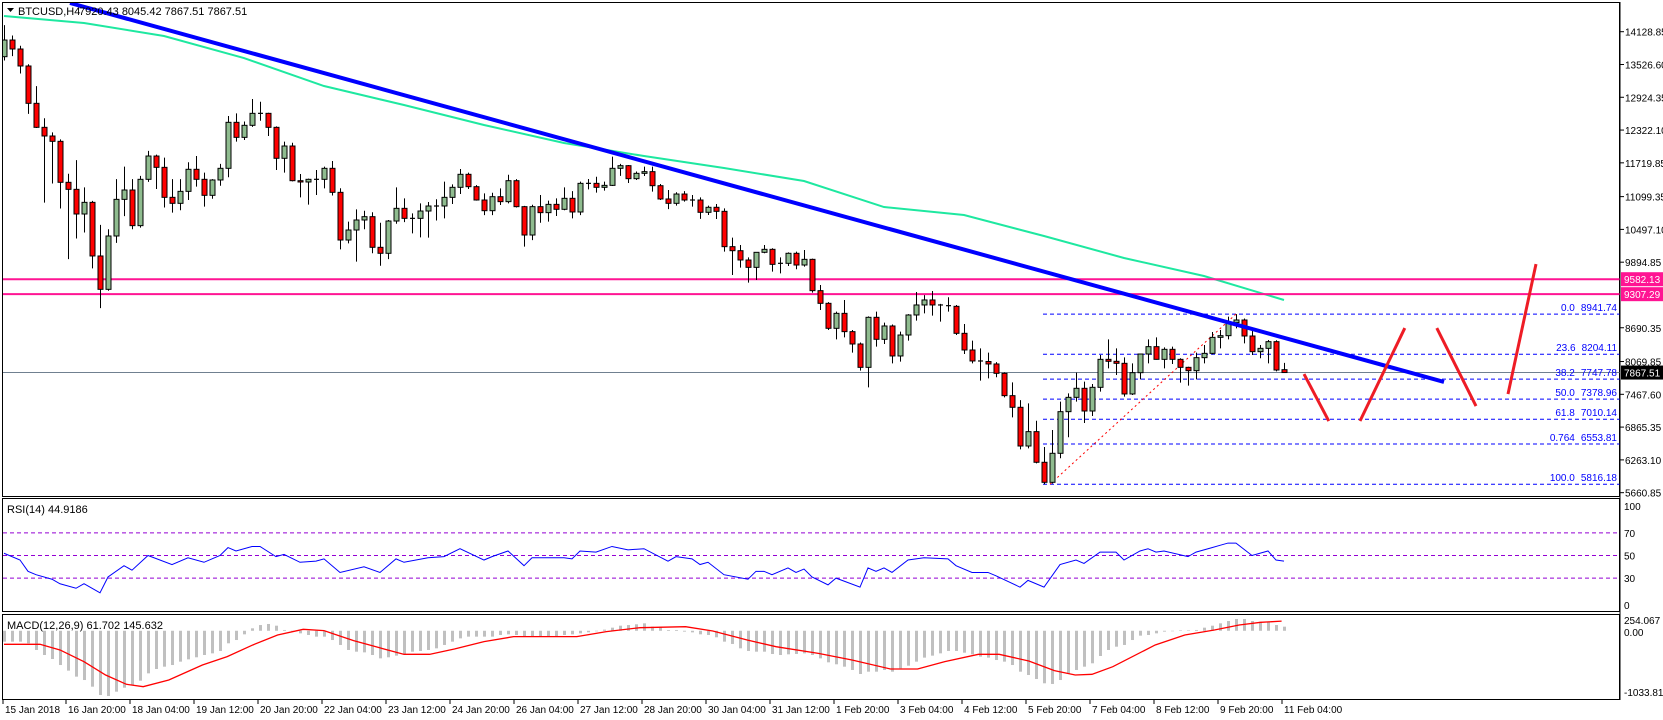 The image size is (1663, 720). Describe the element at coordinates (85, 626) in the screenshot. I see `macd-title: MACD(12,26,9) 61.702 145.632` at that location.